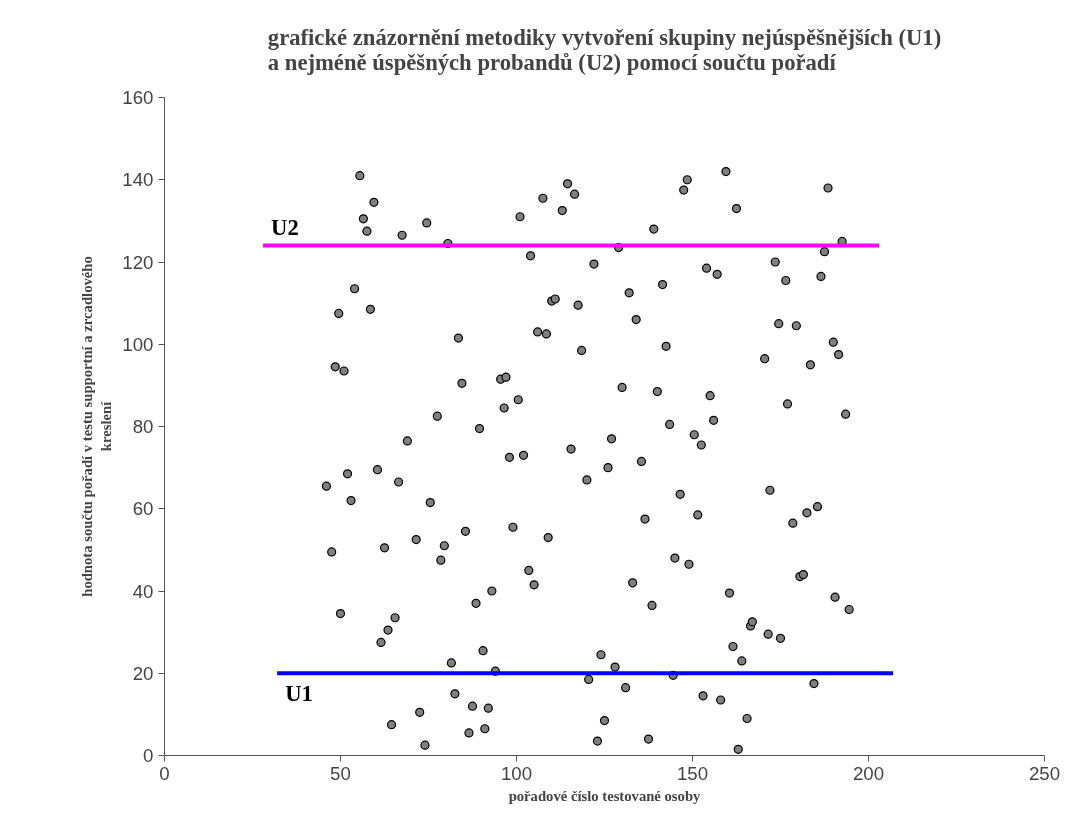 The width and height of the screenshot is (1076, 821). Describe the element at coordinates (138, 180) in the screenshot. I see `y-tick-label: 140` at that location.